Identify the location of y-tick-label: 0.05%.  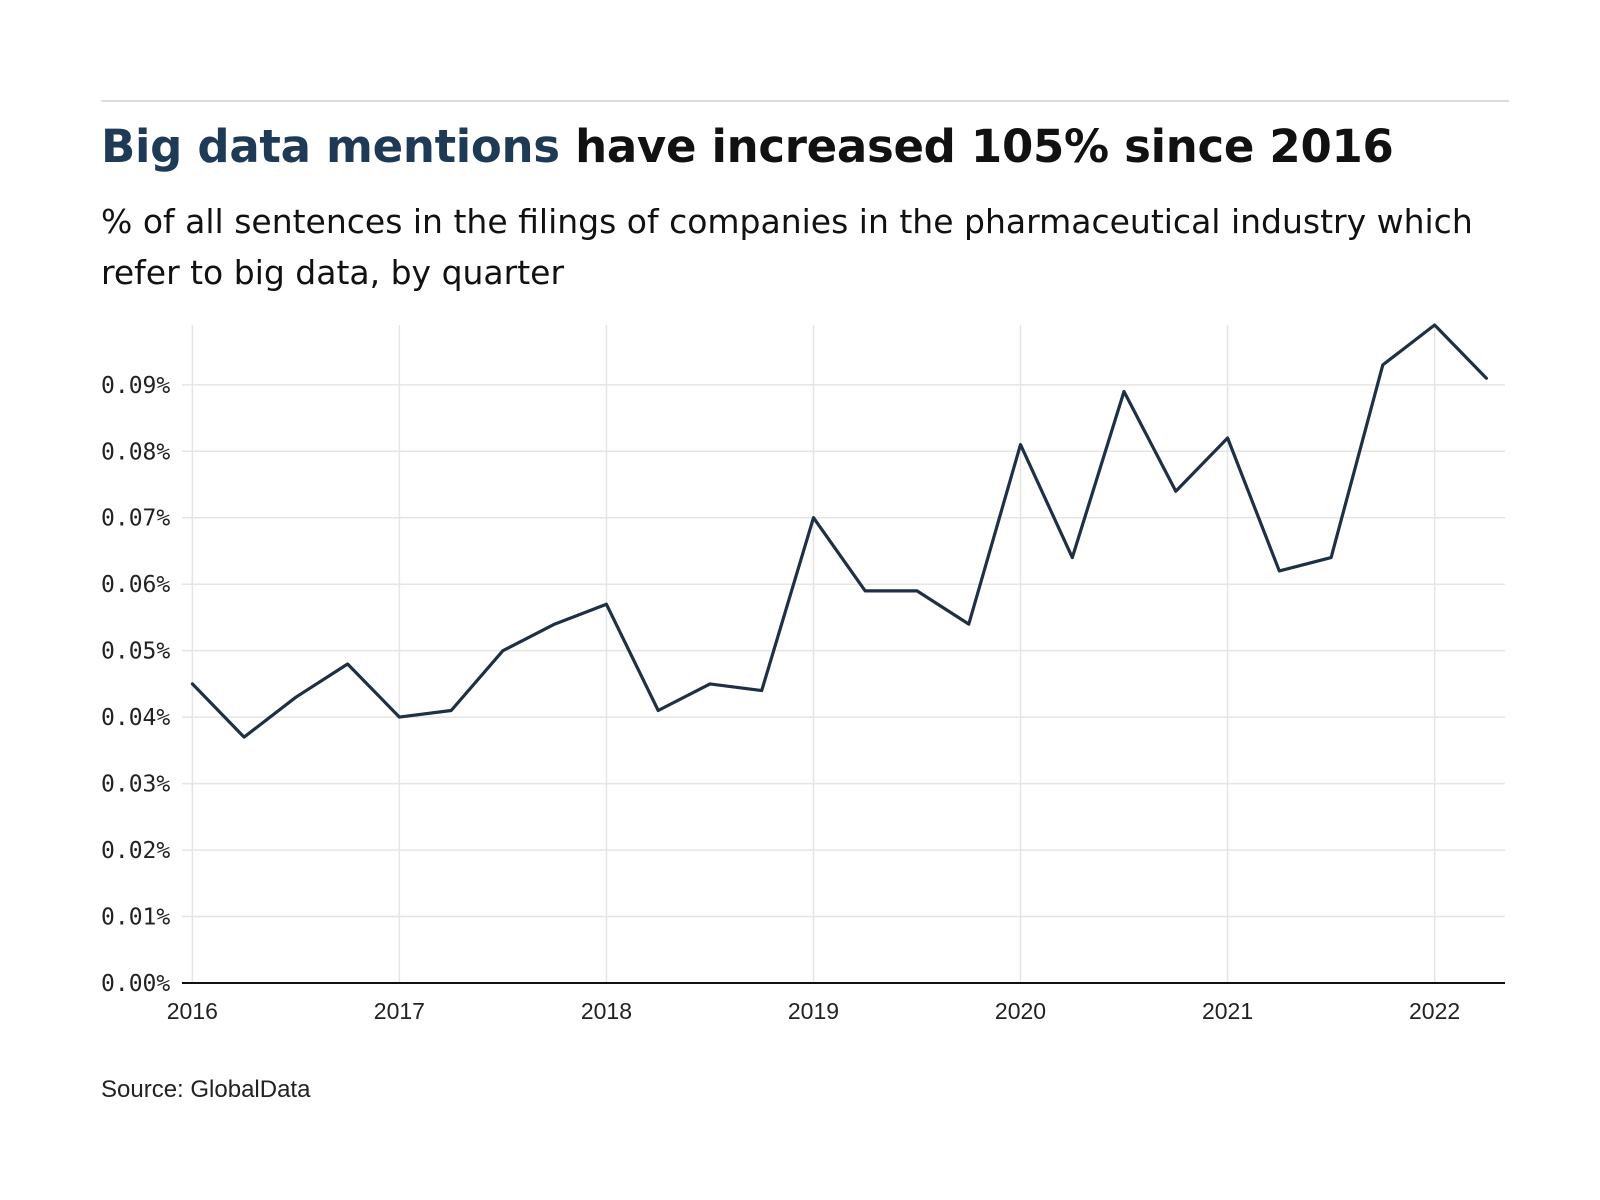
(135, 652).